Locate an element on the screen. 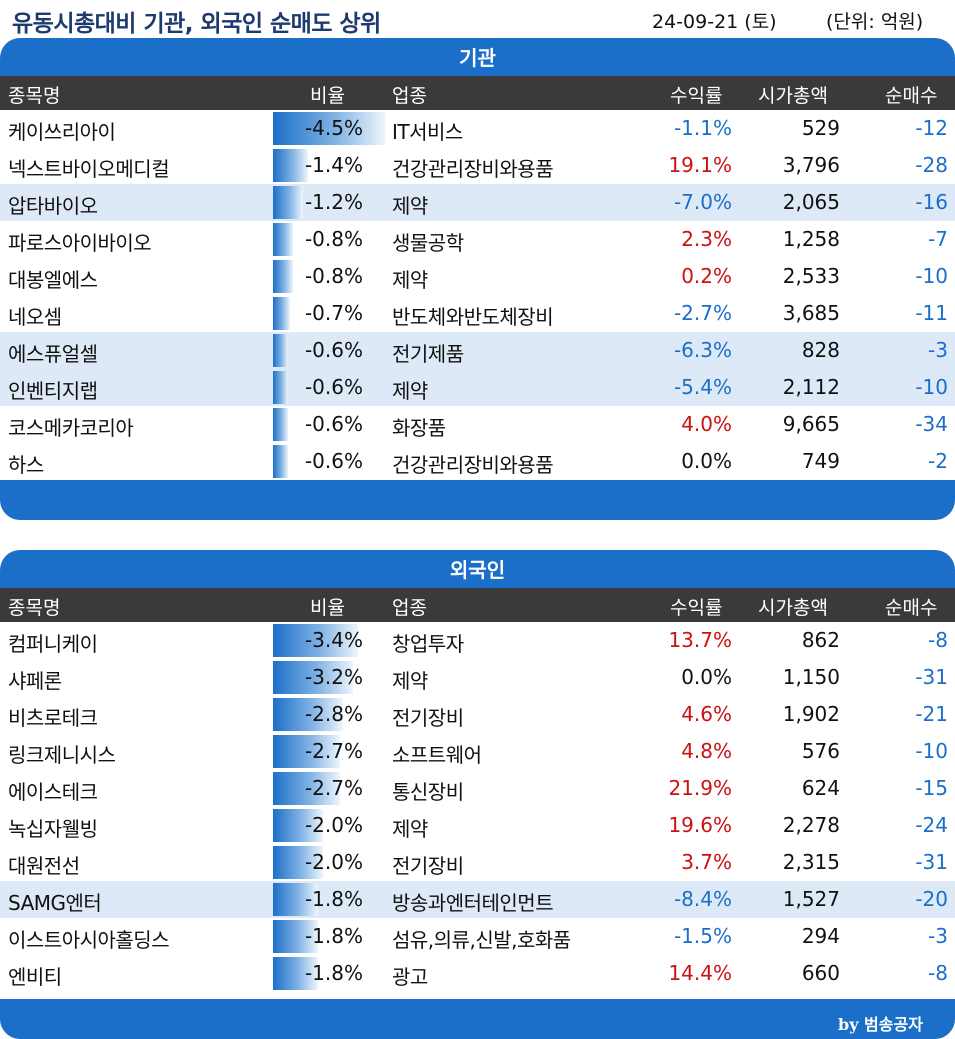 This screenshot has height=1039, width=955. report-unit: (단위: 억원) is located at coordinates (875, 22).